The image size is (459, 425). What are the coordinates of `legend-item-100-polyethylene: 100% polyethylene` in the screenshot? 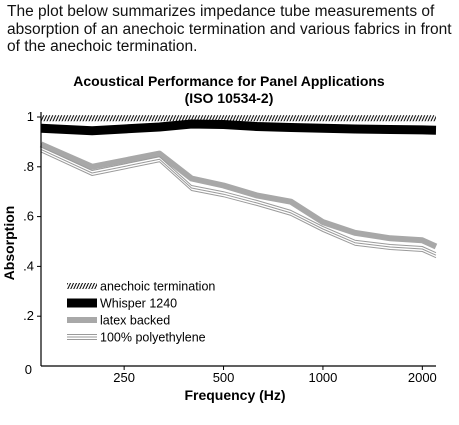 It's located at (136, 338).